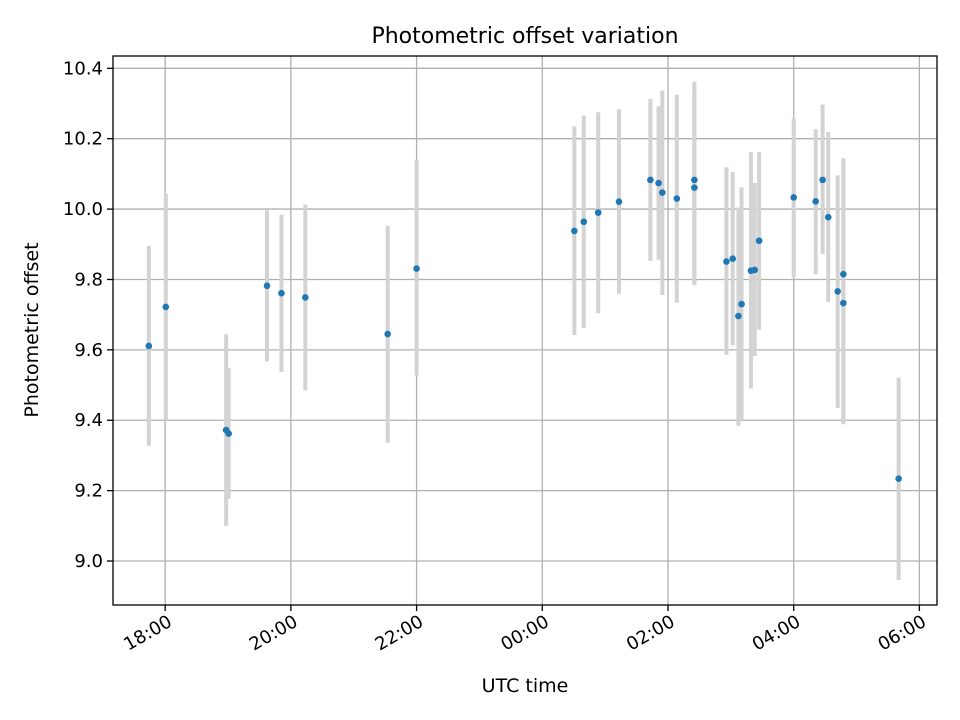 The image size is (960, 720). What do you see at coordinates (83, 68) in the screenshot?
I see `y-tick-label: 10.4` at bounding box center [83, 68].